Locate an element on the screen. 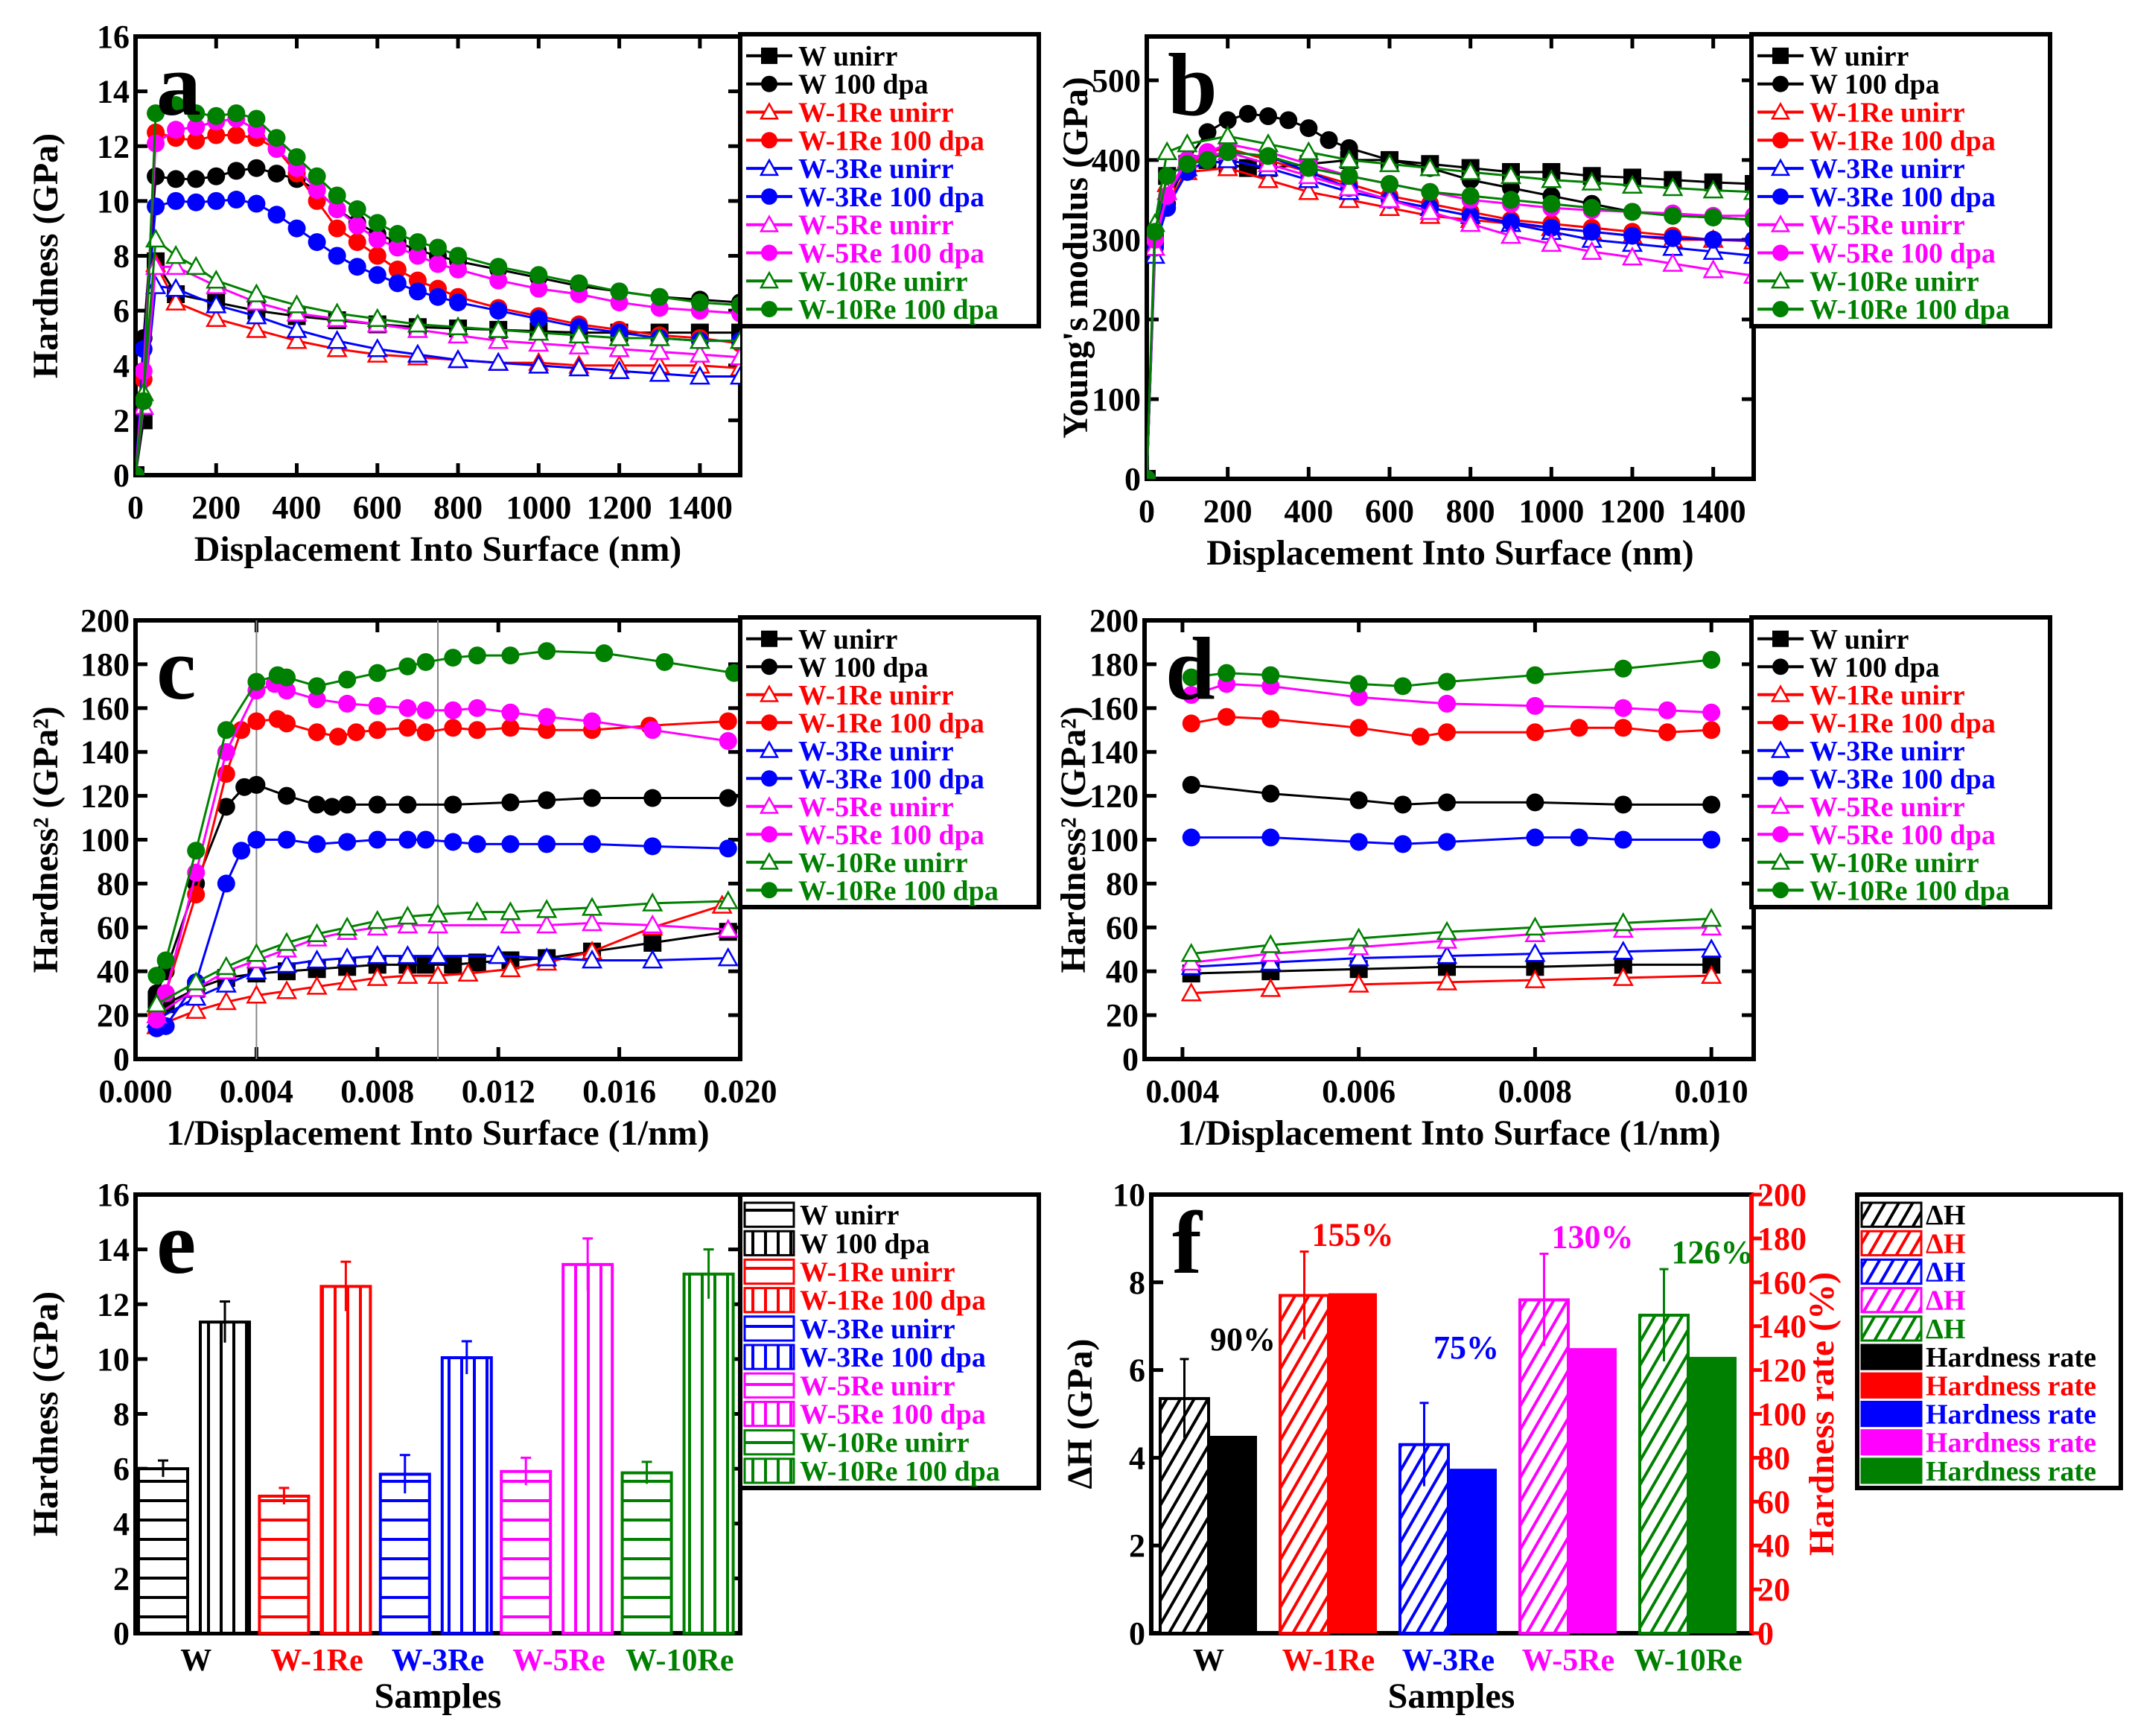  y-tick-label: 160 is located at coordinates (105, 708).